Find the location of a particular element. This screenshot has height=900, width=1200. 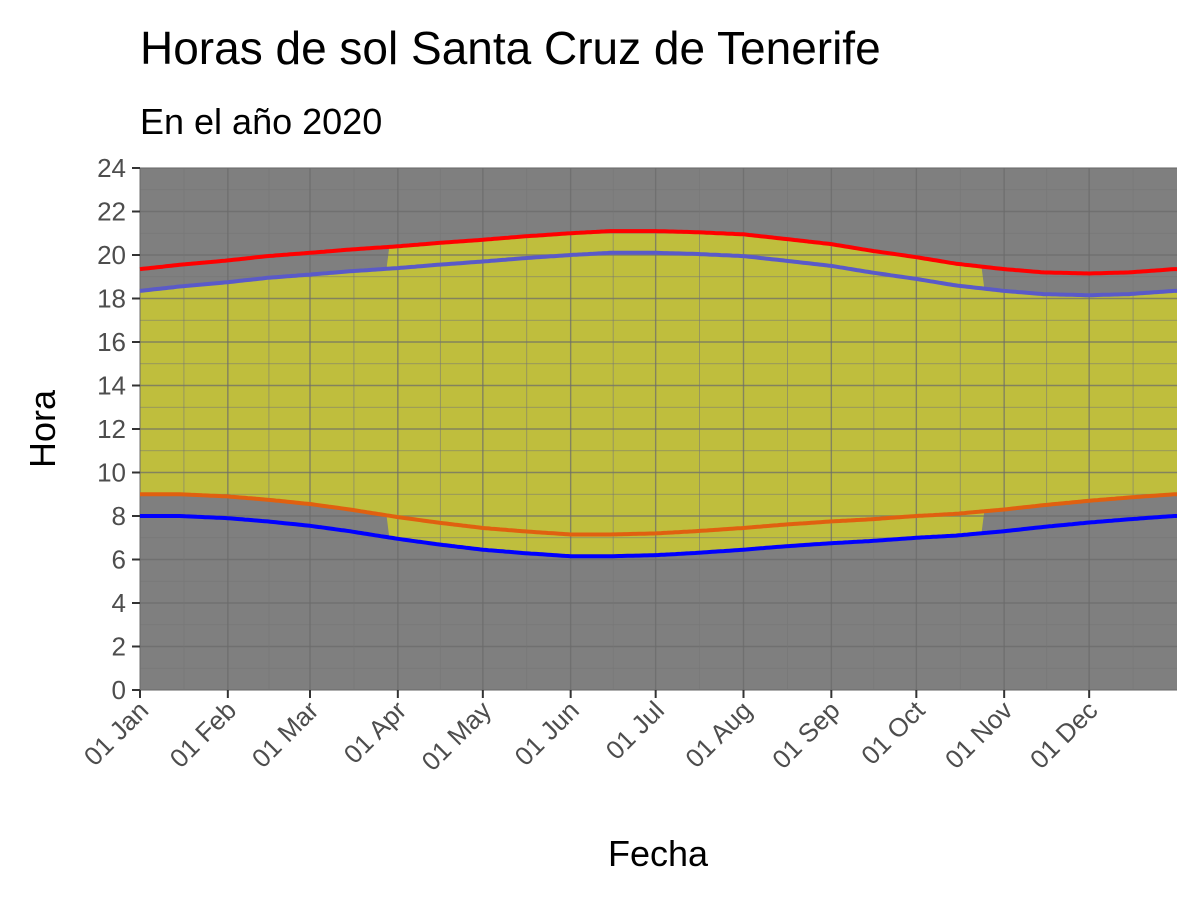

x-axis-title: Fecha is located at coordinates (658, 853).